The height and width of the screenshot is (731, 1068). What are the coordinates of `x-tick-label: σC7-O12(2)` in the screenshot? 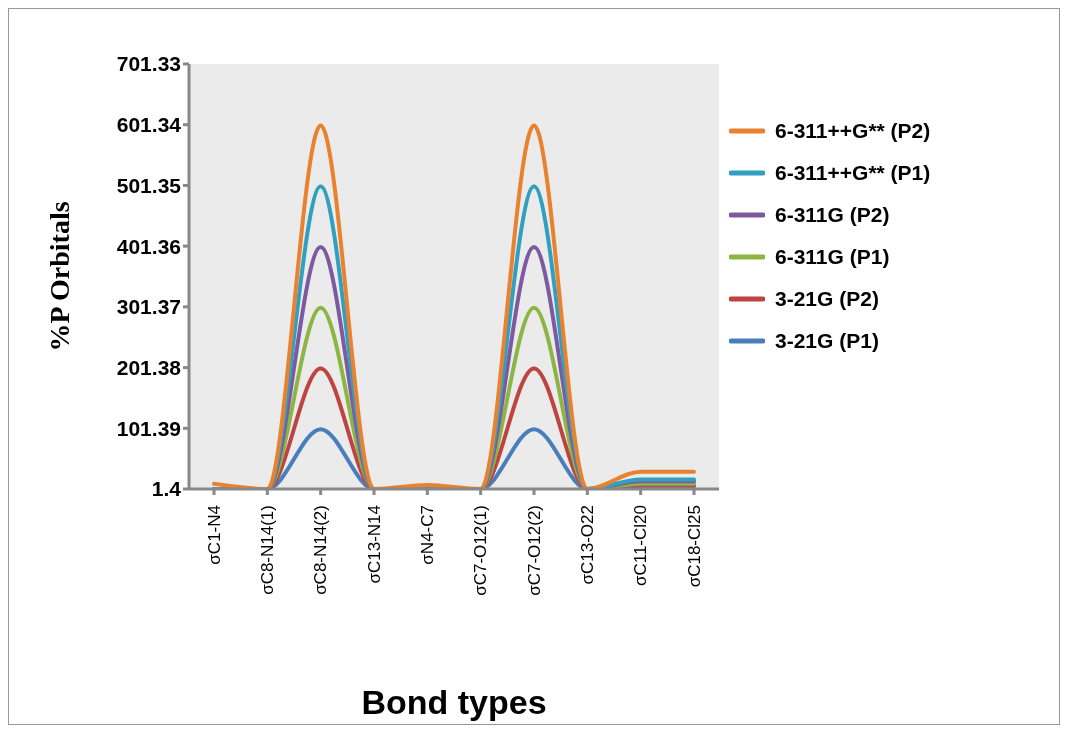 It's located at (534, 550).